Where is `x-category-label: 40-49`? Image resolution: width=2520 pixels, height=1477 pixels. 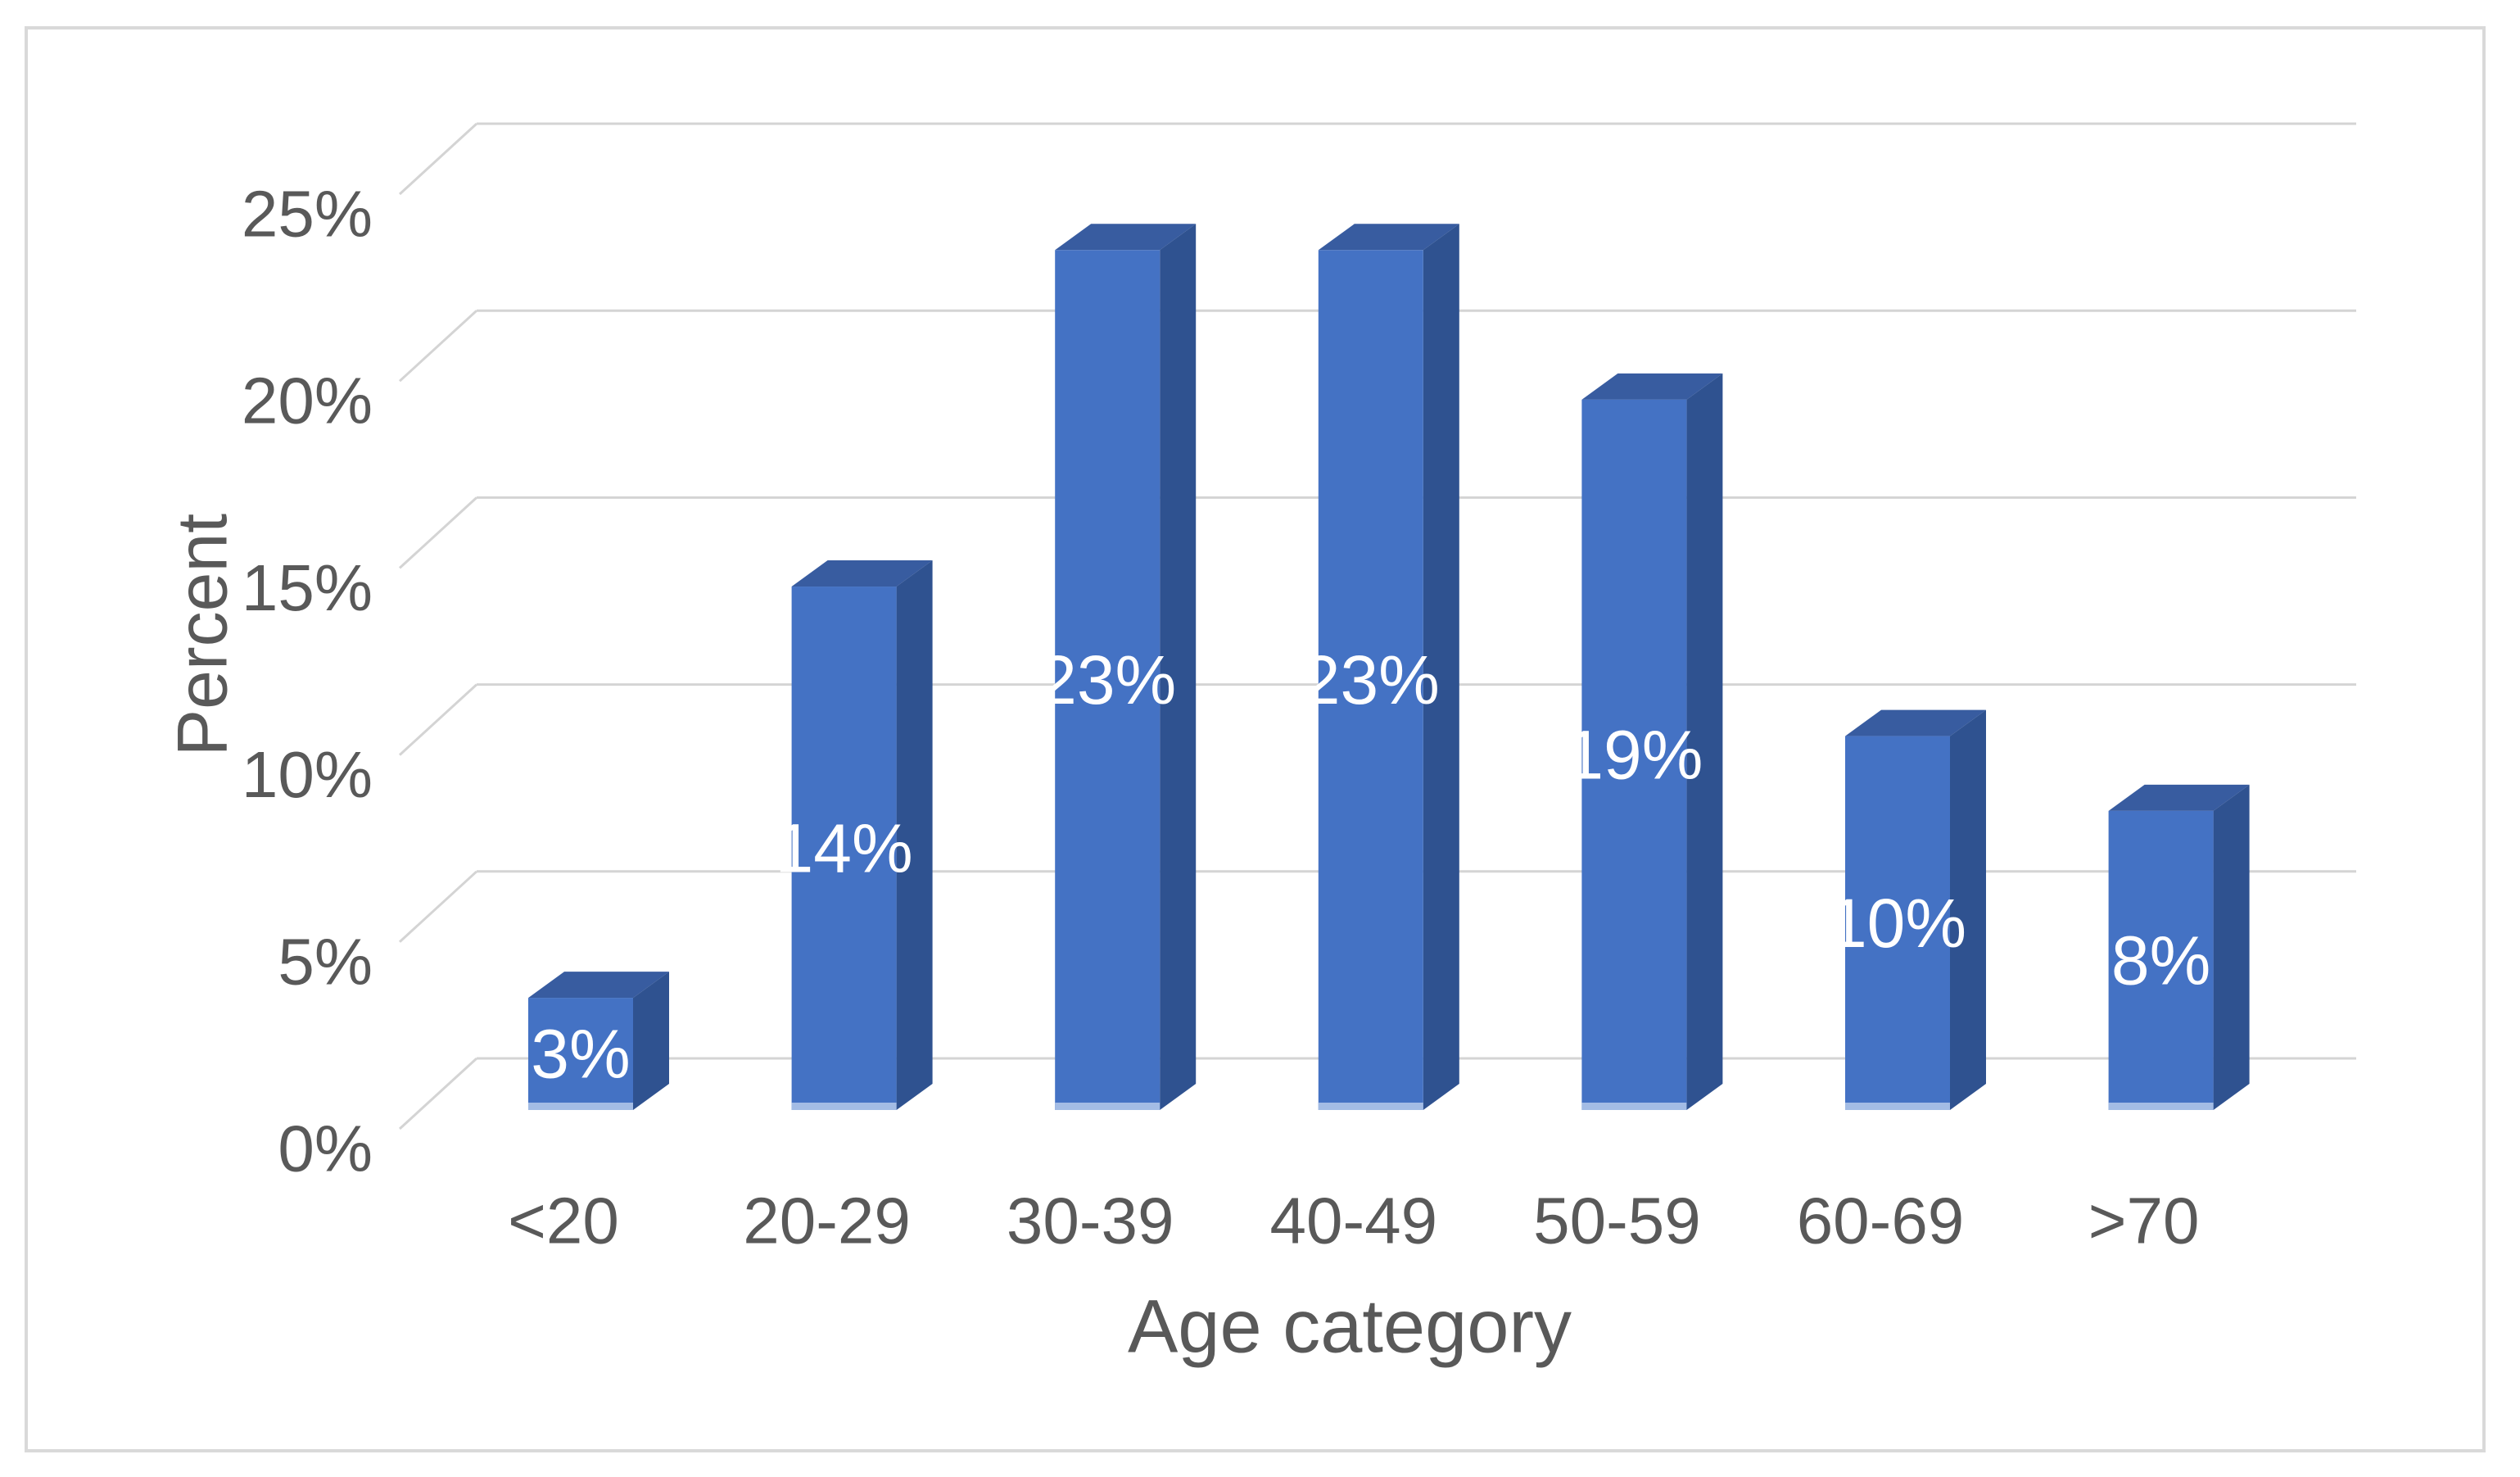
x-category-label: 40-49 is located at coordinates (1353, 1221).